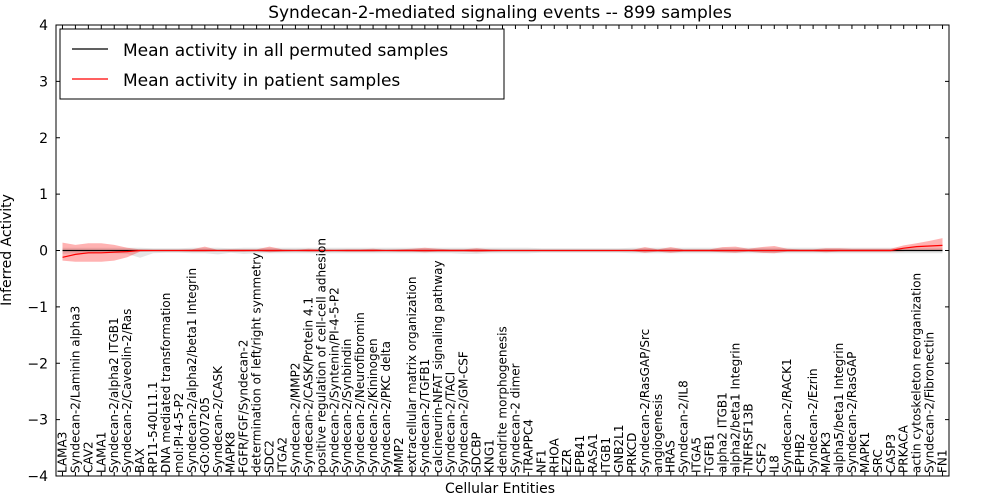 Image resolution: width=1000 pixels, height=504 pixels. What do you see at coordinates (554, 455) in the screenshot?
I see `x-tick-label: RHOA` at bounding box center [554, 455].